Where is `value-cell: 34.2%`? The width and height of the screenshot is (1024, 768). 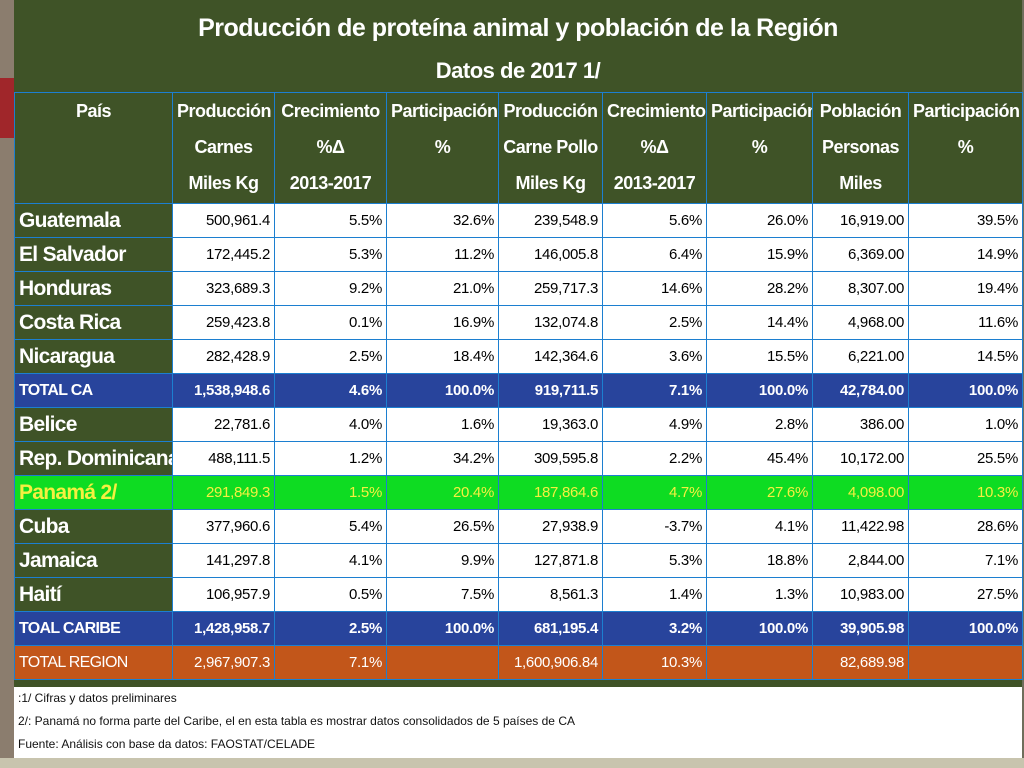
value-cell: 34.2% is located at coordinates (442, 458).